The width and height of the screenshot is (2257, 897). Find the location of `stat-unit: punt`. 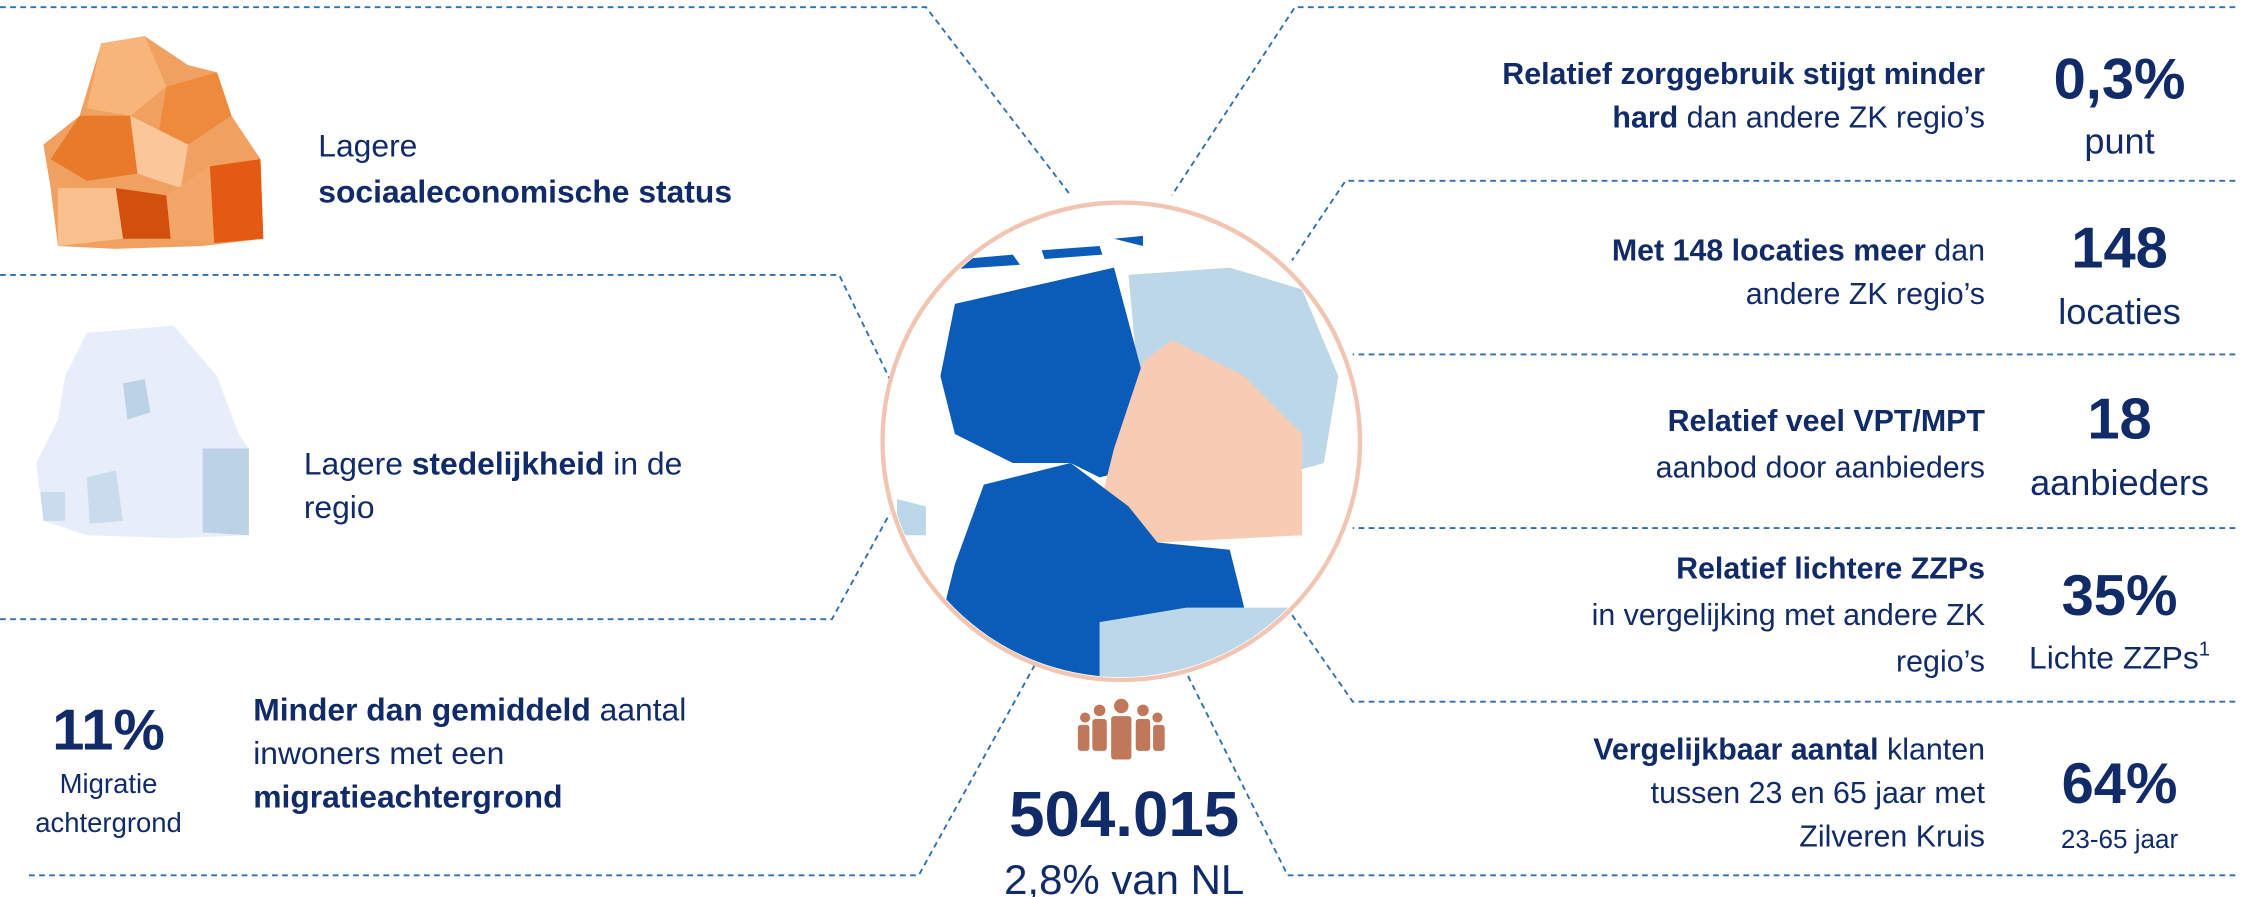

stat-unit: punt is located at coordinates (2119, 140).